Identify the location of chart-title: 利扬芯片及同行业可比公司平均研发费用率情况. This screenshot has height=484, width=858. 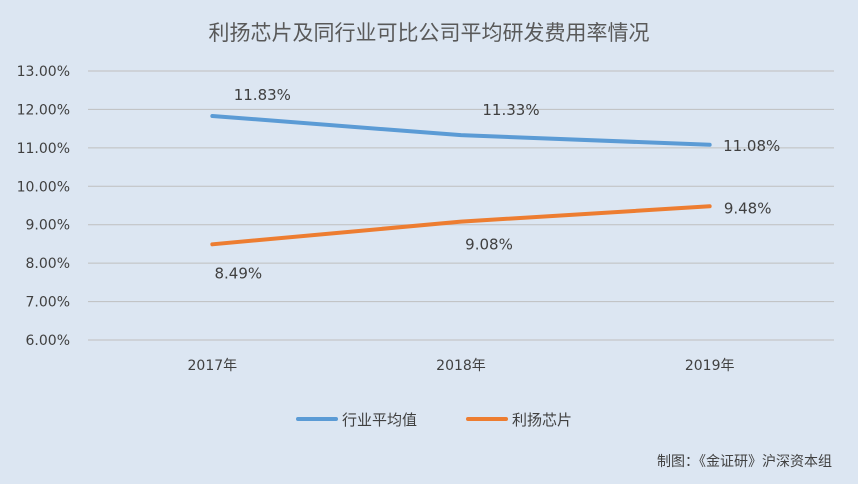
(429, 33).